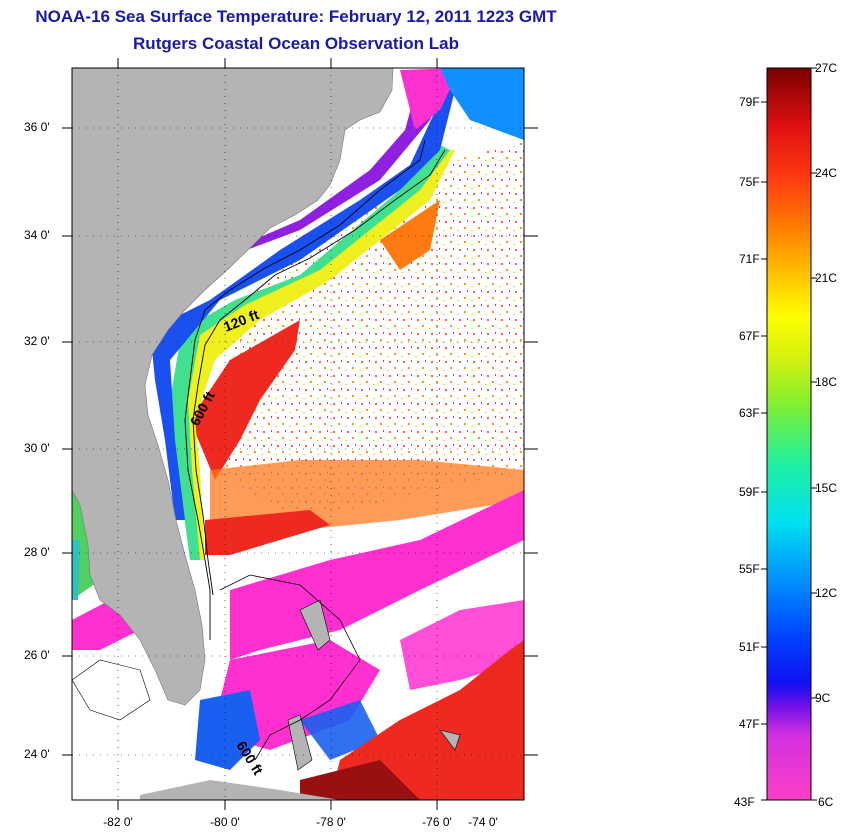  What do you see at coordinates (331, 822) in the screenshot?
I see `lon-label: -78 0'` at bounding box center [331, 822].